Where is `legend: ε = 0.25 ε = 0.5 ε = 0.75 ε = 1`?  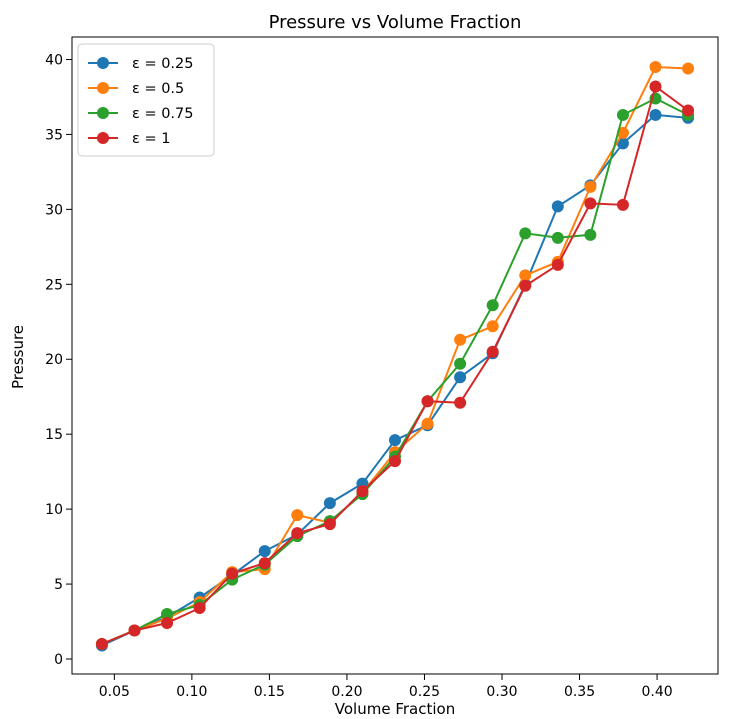 legend: ε = 0.25 ε = 0.5 ε = 0.75 ε = 1 is located at coordinates (146, 100).